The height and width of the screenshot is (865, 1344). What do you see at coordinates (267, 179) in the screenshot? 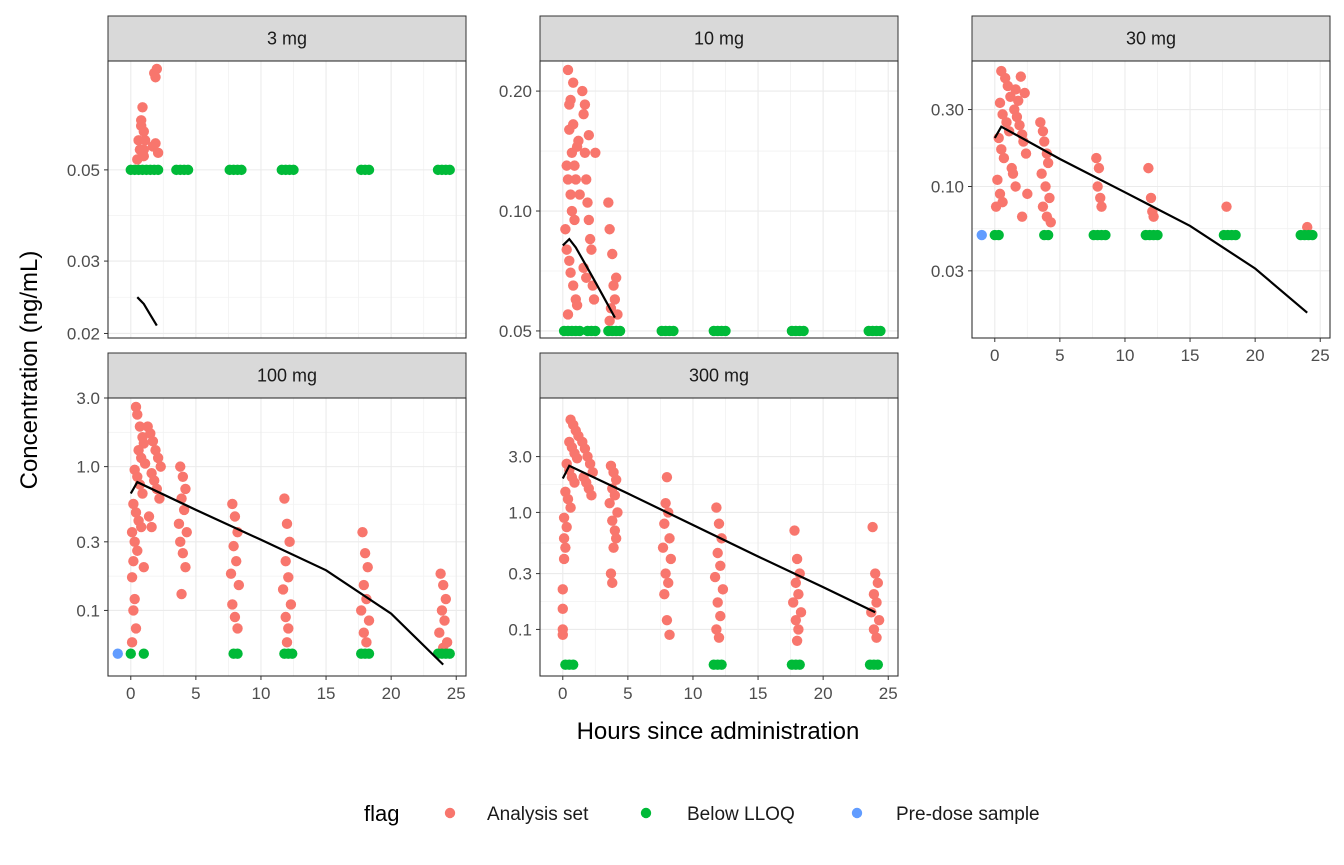
I see `panel-3-mg: 3 mg 0.02 0.03 0.05` at bounding box center [267, 179].